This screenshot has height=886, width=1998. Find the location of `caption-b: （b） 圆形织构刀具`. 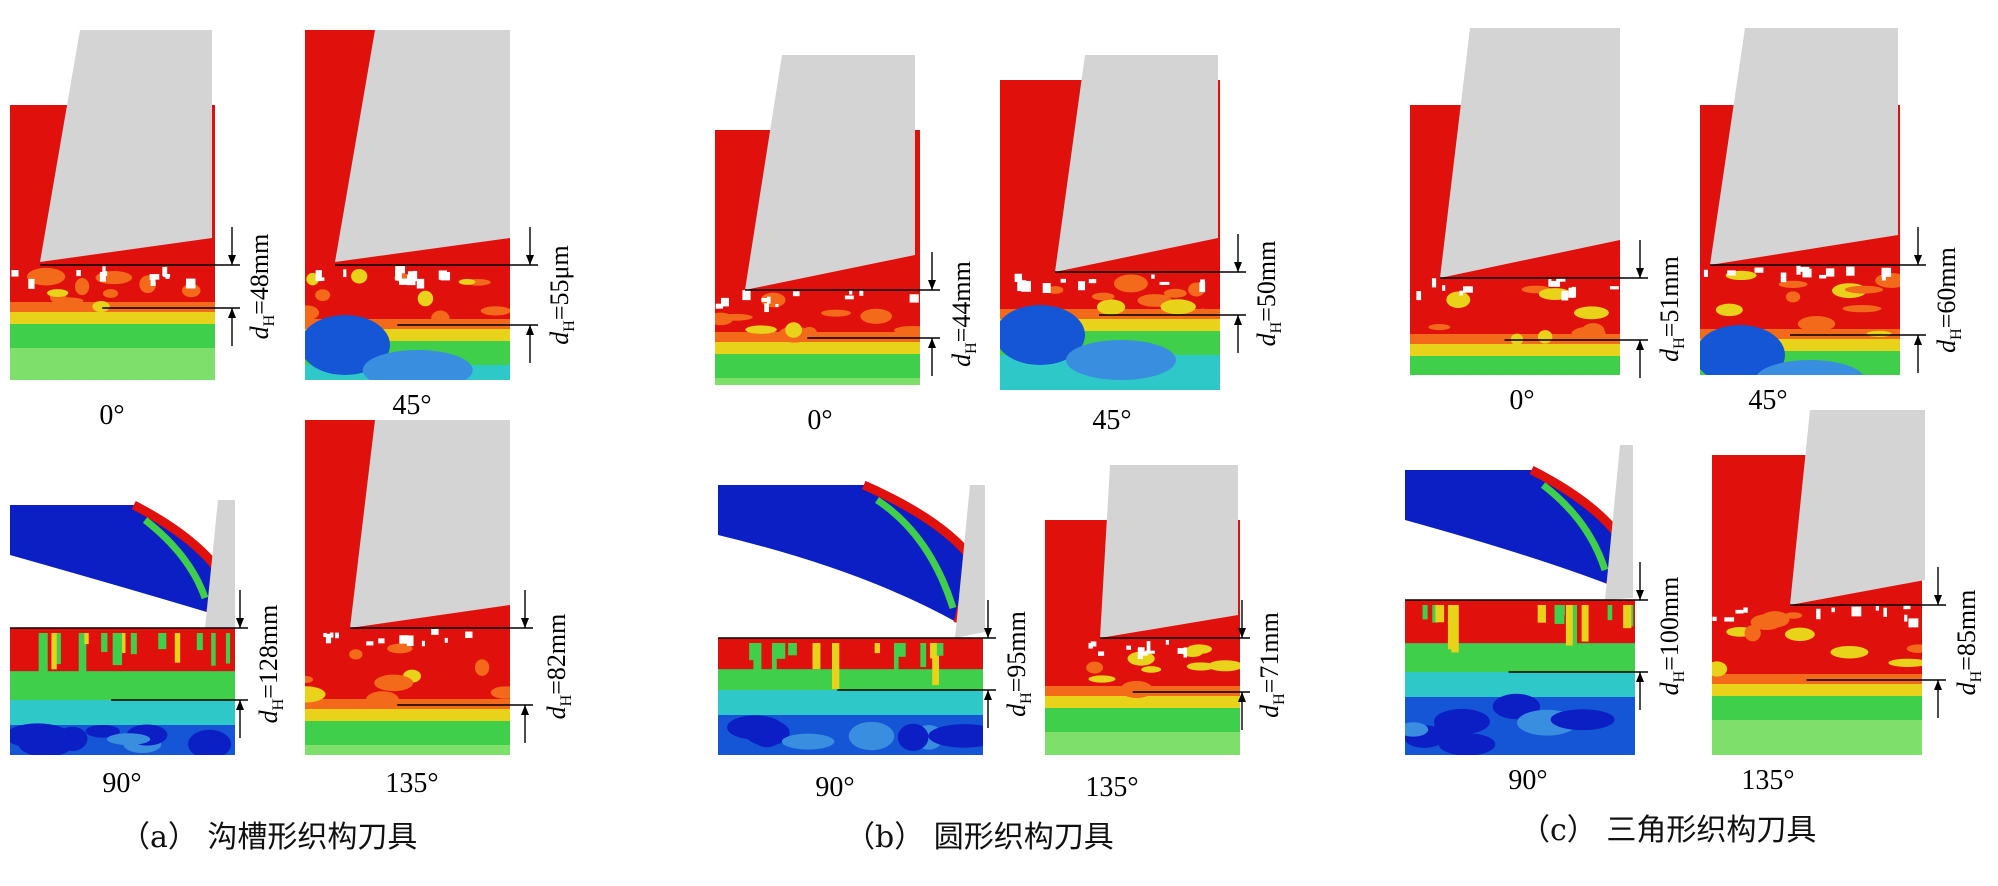

caption-b: （b） 圆形织构刀具 is located at coordinates (979, 837).